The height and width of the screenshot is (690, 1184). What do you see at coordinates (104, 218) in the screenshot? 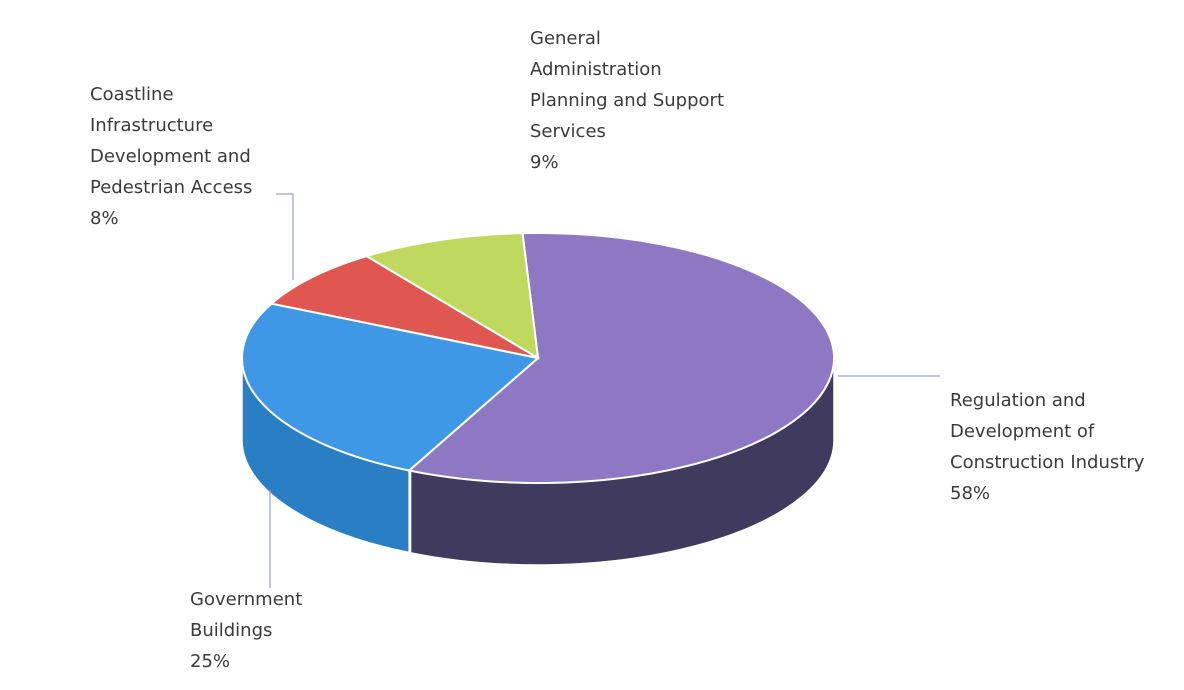
I see `slice-percent-label: 8%` at bounding box center [104, 218].